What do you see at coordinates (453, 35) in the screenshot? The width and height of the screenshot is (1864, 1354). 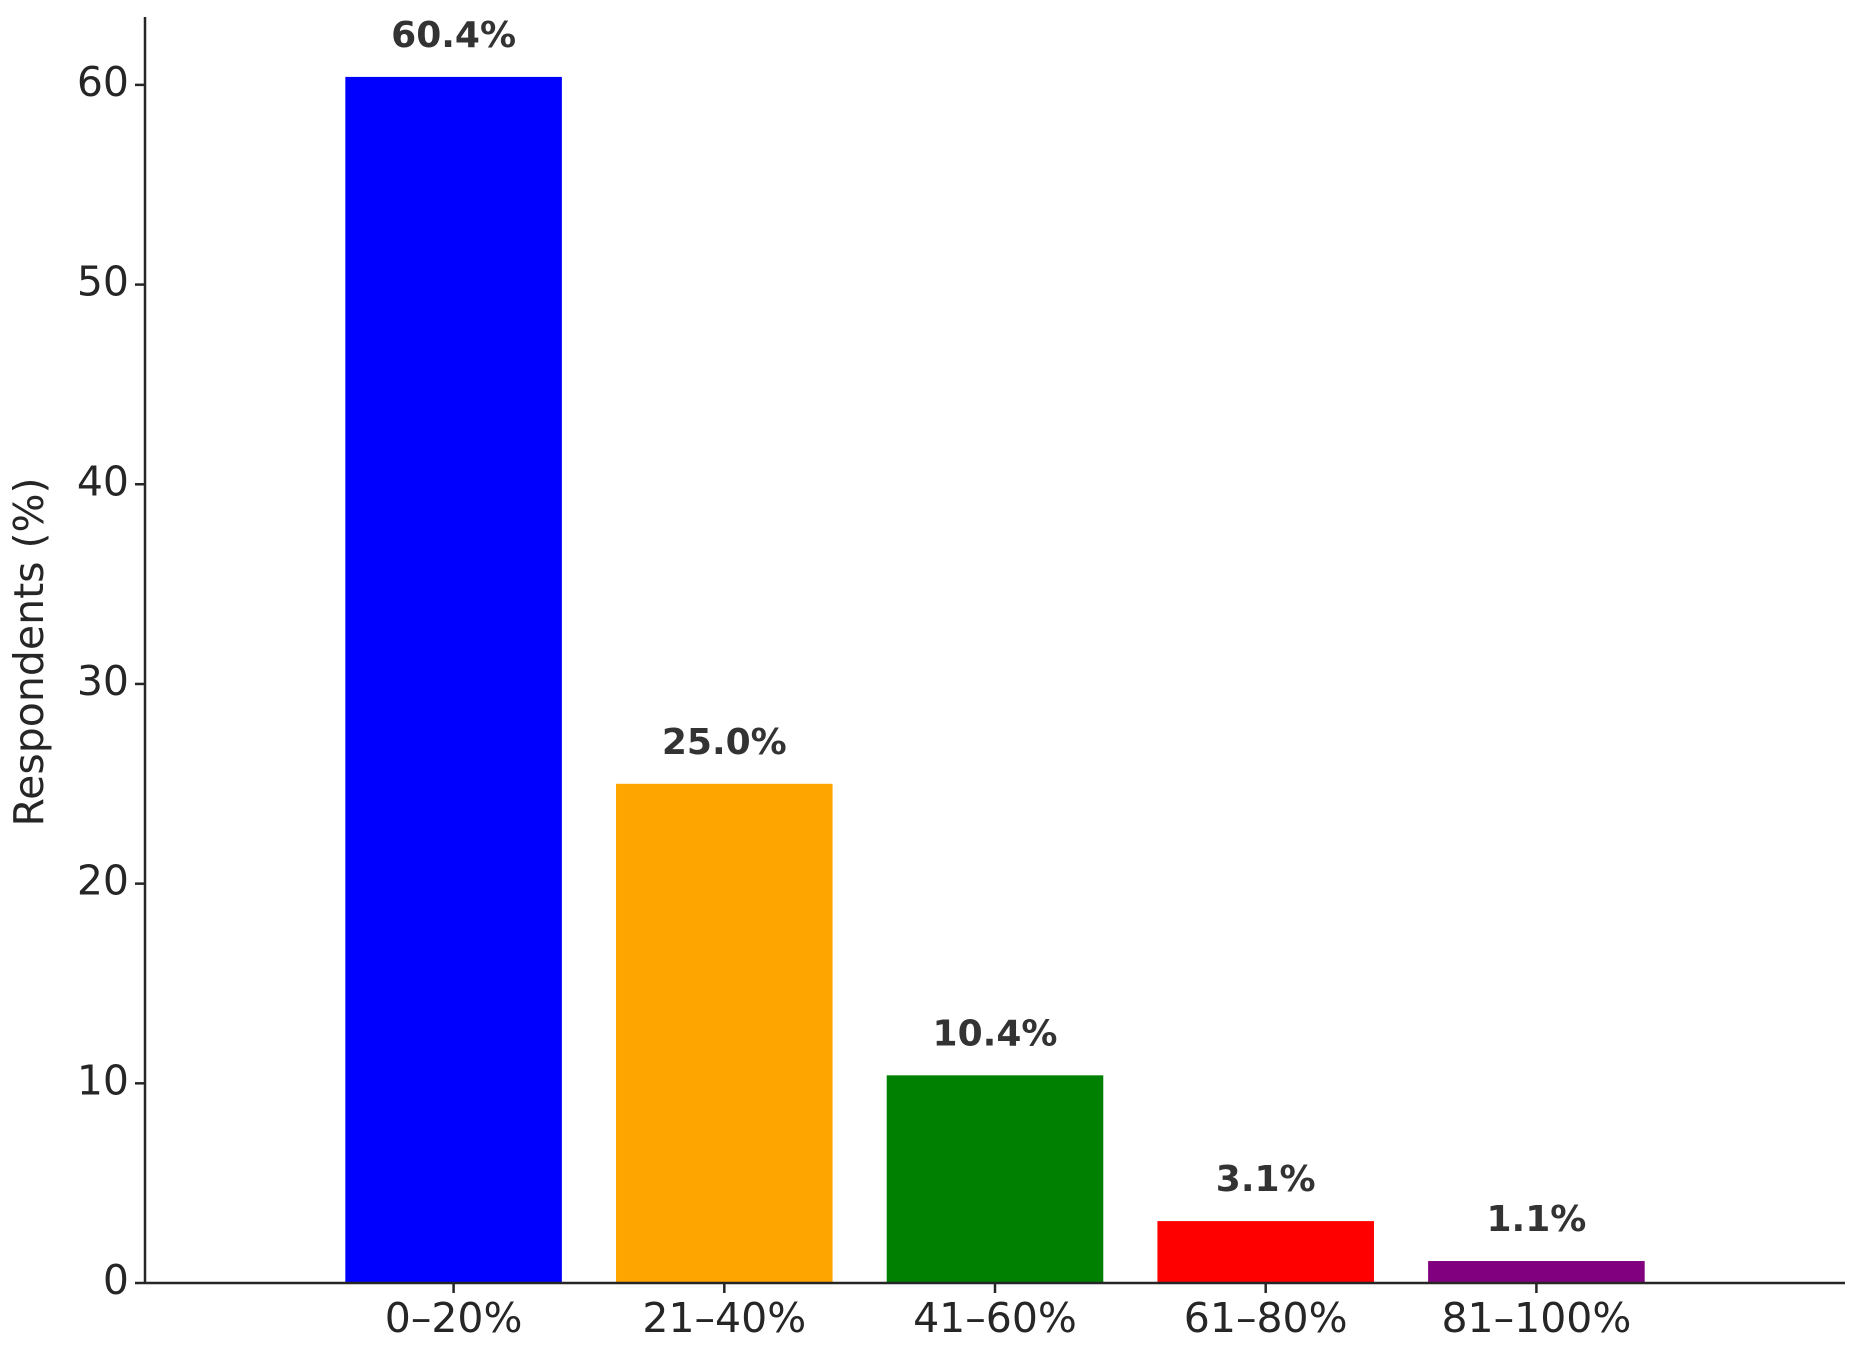 I see `value-label: 60.4%` at bounding box center [453, 35].